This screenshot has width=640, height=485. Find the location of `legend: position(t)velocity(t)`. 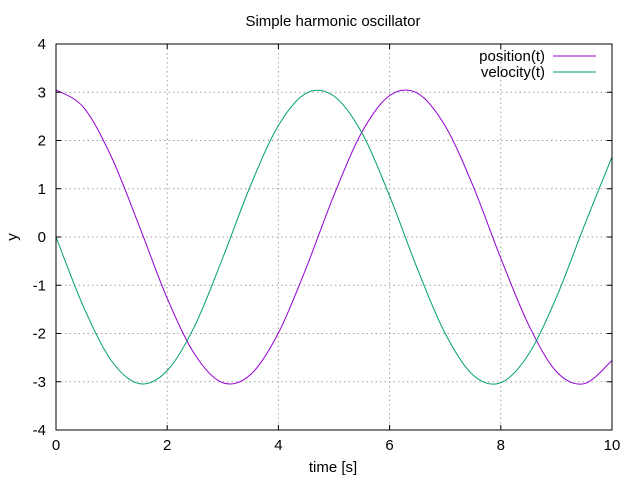

legend: position(t)velocity(t) is located at coordinates (537, 64).